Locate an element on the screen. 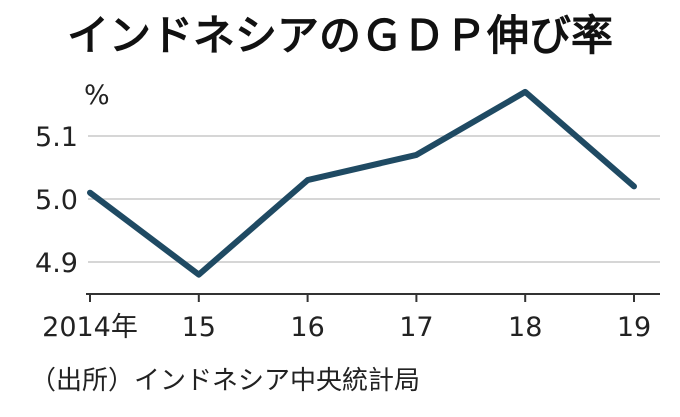 Image resolution: width=680 pixels, height=417 pixels. y-tick-label: 4.9 is located at coordinates (56, 263).